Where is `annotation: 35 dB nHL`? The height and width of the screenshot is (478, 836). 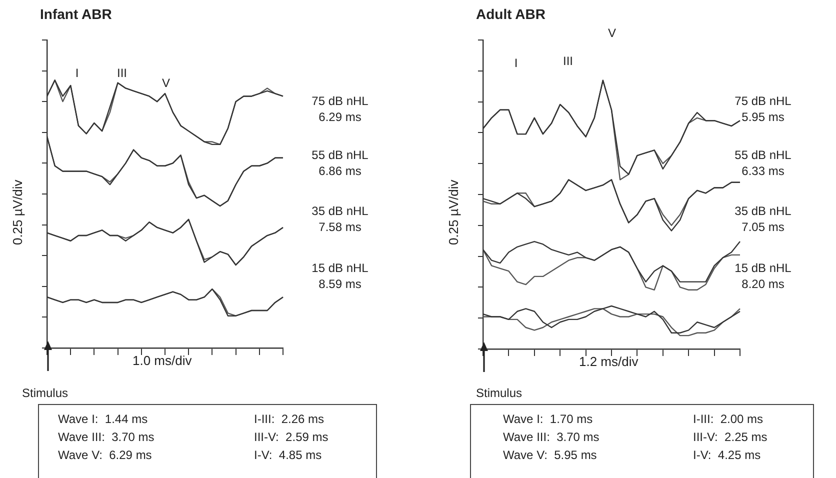
annotation: 35 dB nHL is located at coordinates (763, 211).